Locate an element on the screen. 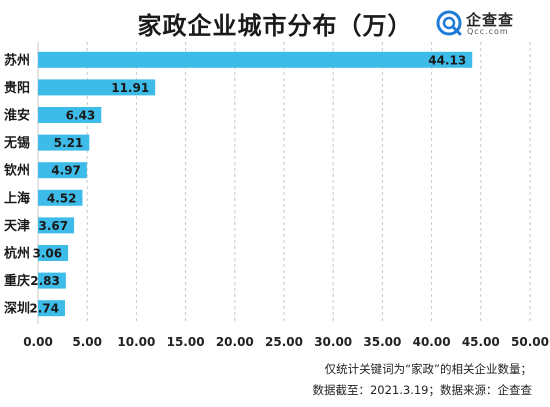 The image size is (550, 407). footnote-scope: 仅统计关键词为“家政”的相关企业数量； is located at coordinates (428, 369).